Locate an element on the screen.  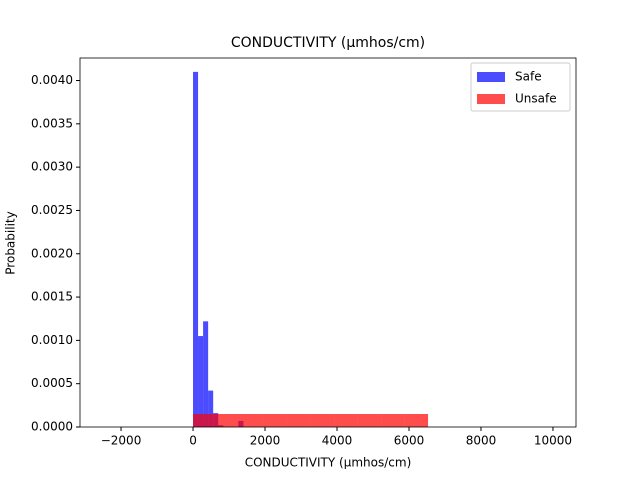
y-tick-label: 0.0005 is located at coordinates (52, 383).